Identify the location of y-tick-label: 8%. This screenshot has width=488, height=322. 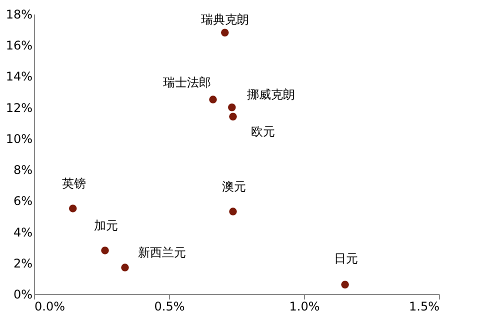
(22, 170).